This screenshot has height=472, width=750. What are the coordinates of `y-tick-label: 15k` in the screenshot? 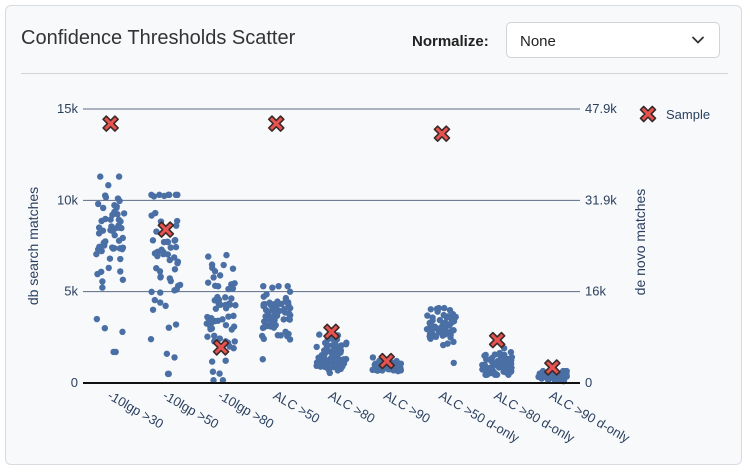 It's located at (67, 108).